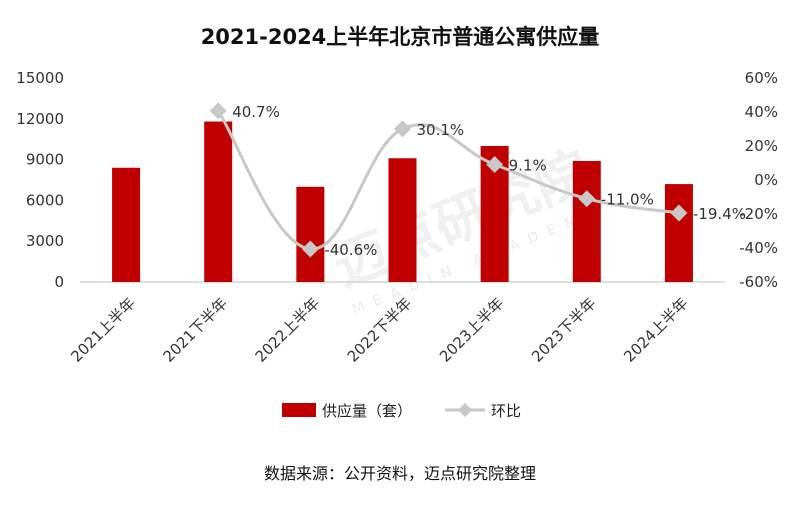  What do you see at coordinates (45, 200) in the screenshot?
I see `left-tick-label: 6000` at bounding box center [45, 200].